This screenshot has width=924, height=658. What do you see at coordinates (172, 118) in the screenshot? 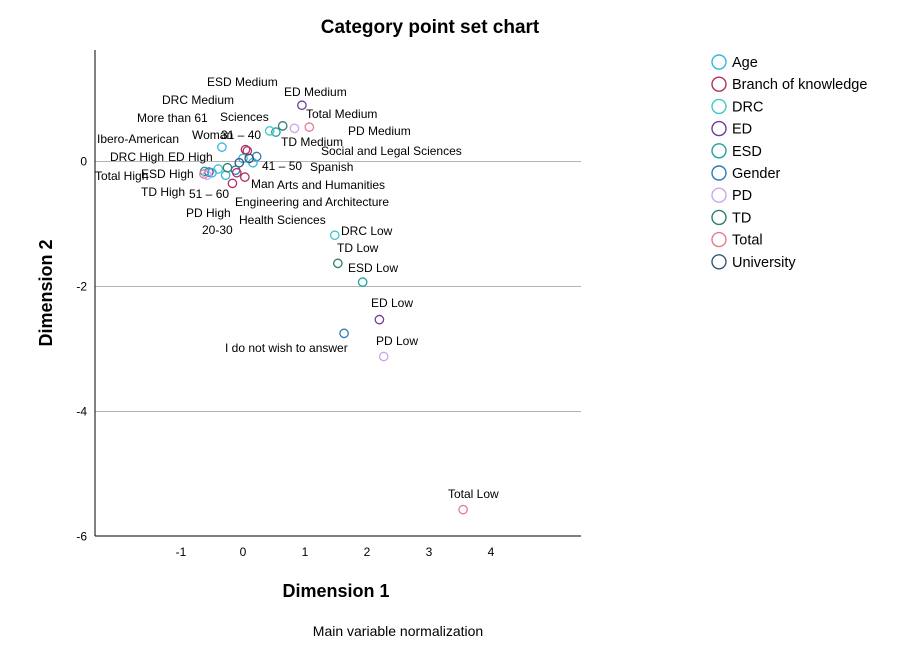
I see `point-label-more-than-61: More than 61` at bounding box center [172, 118].